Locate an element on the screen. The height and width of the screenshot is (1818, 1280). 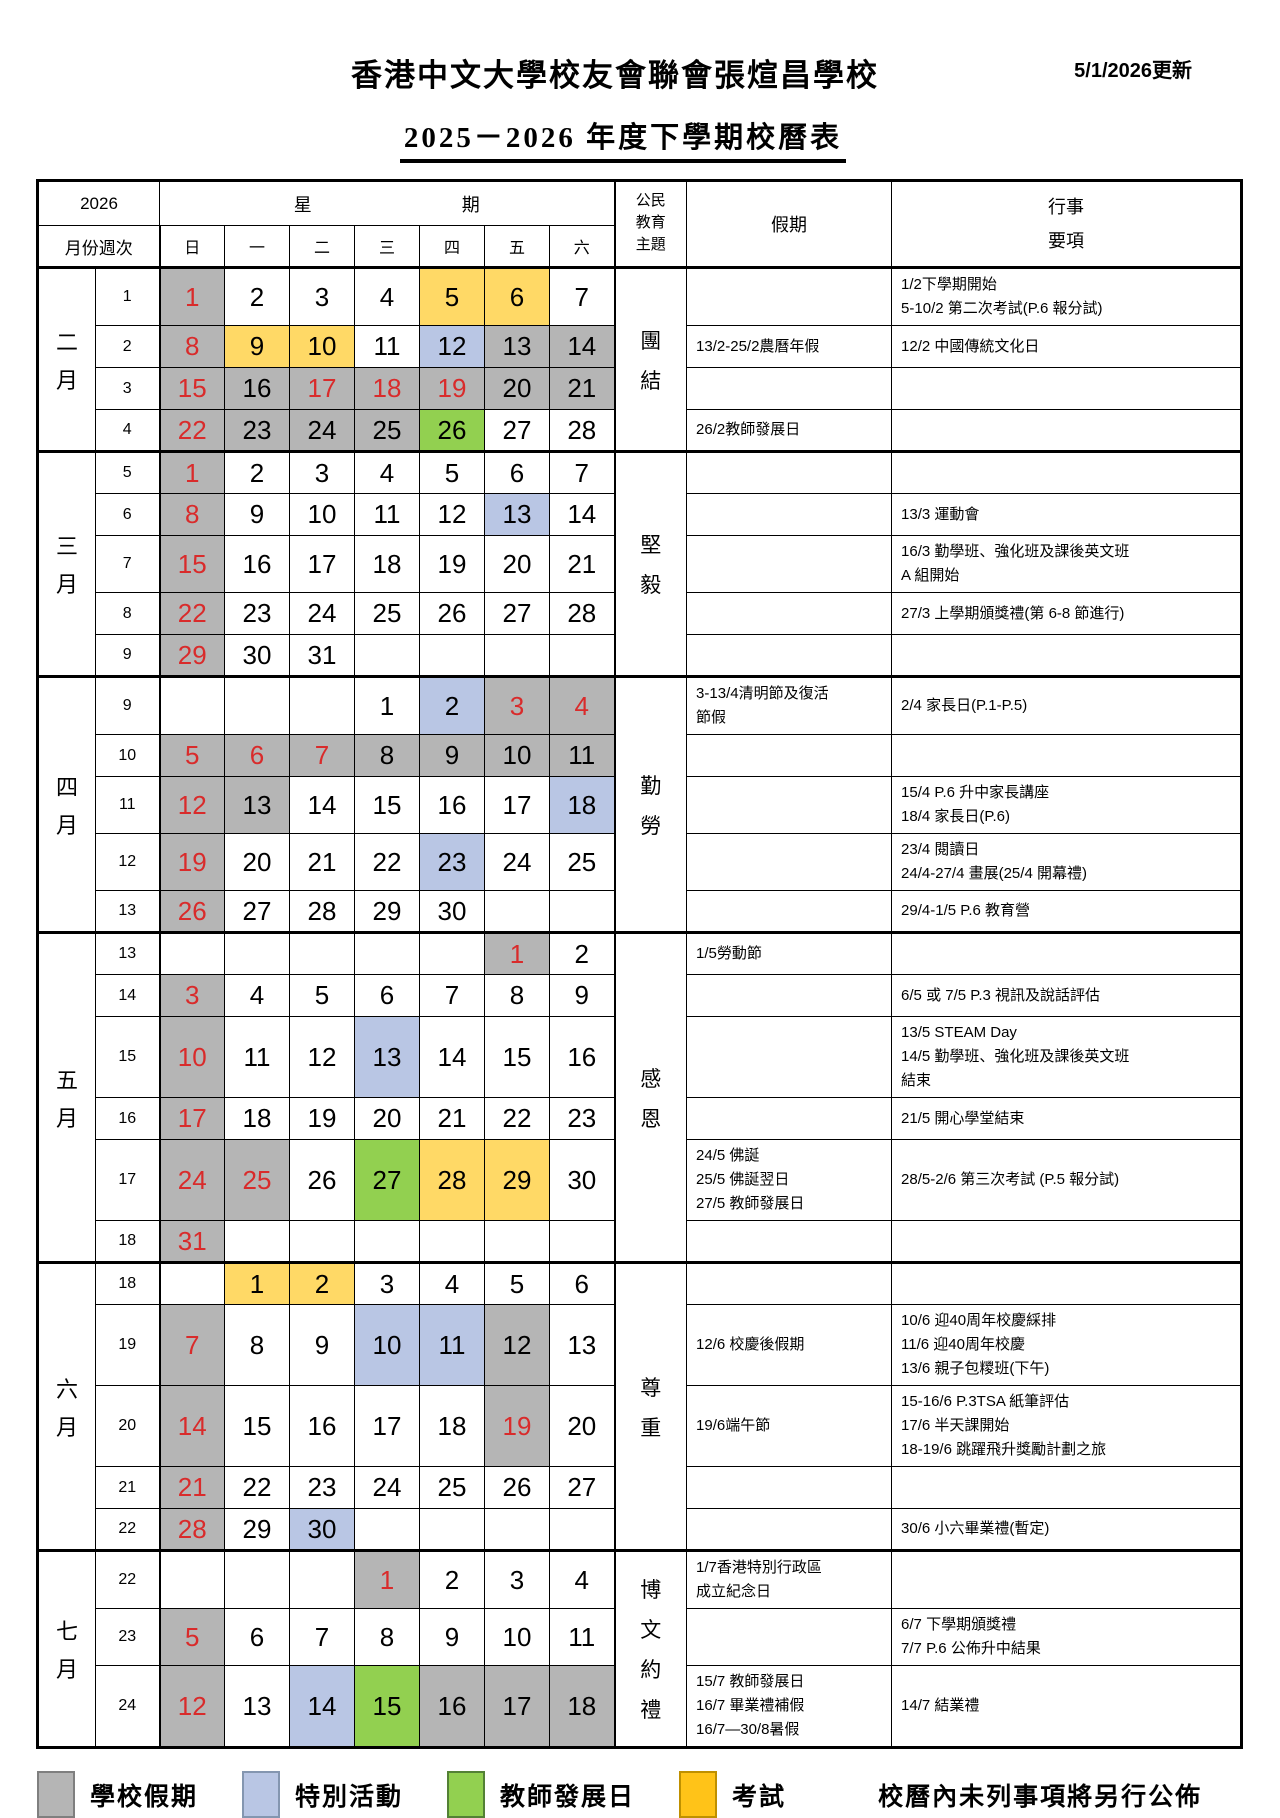
week-number-cell: 21 is located at coordinates (127, 1487).